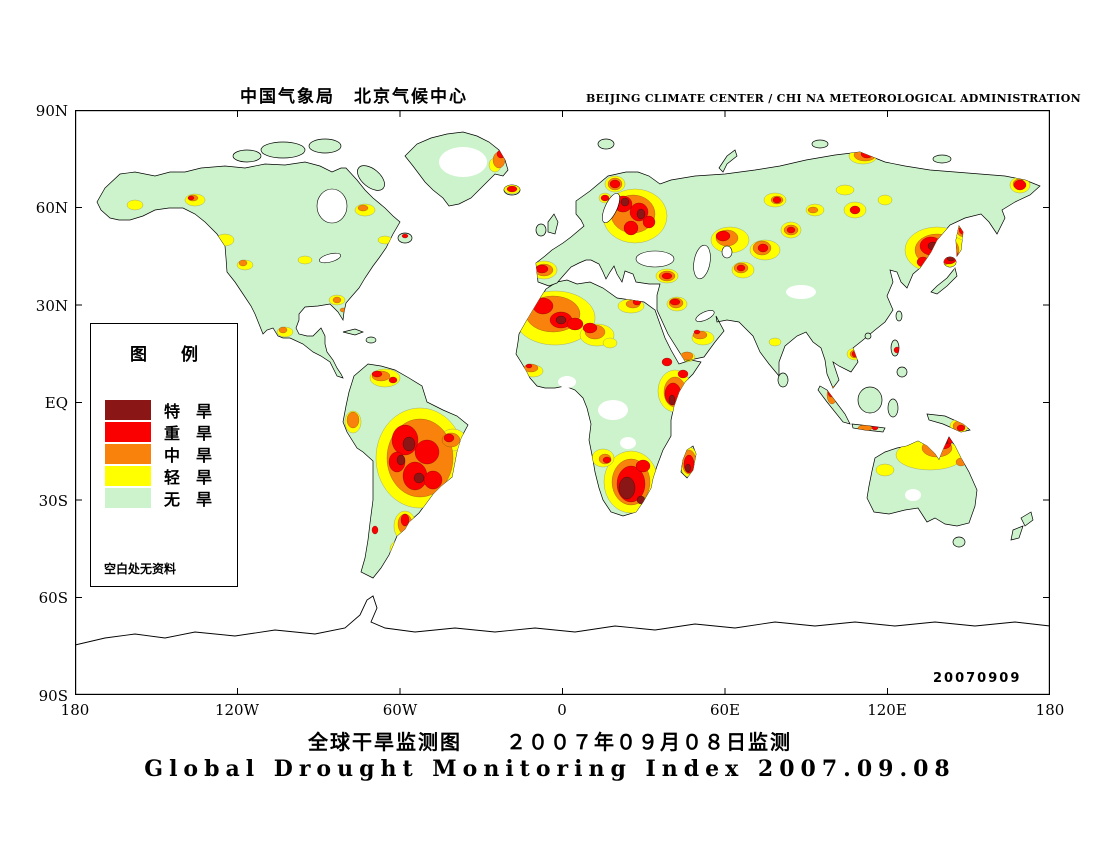 Image resolution: width=1100 pixels, height=850 pixels. Describe the element at coordinates (1017, 533) in the screenshot. I see `new-zealand-south-island` at that location.